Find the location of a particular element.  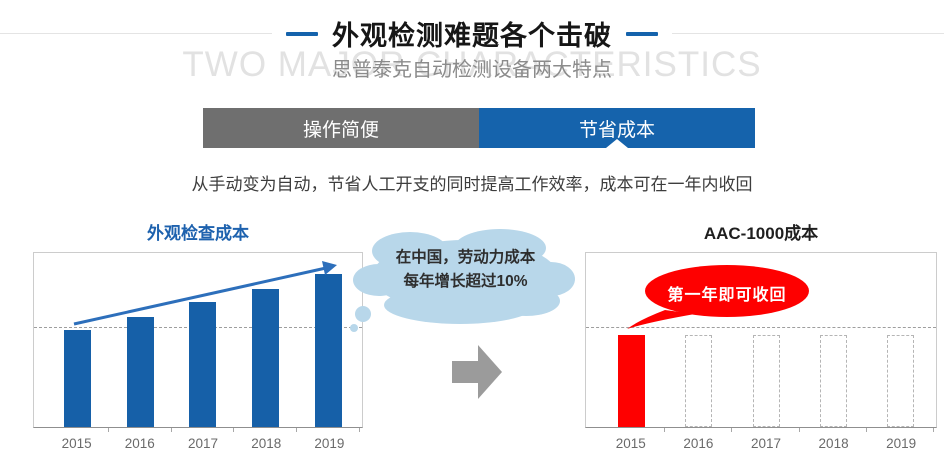

reference-dashed-line is located at coordinates (761, 327).